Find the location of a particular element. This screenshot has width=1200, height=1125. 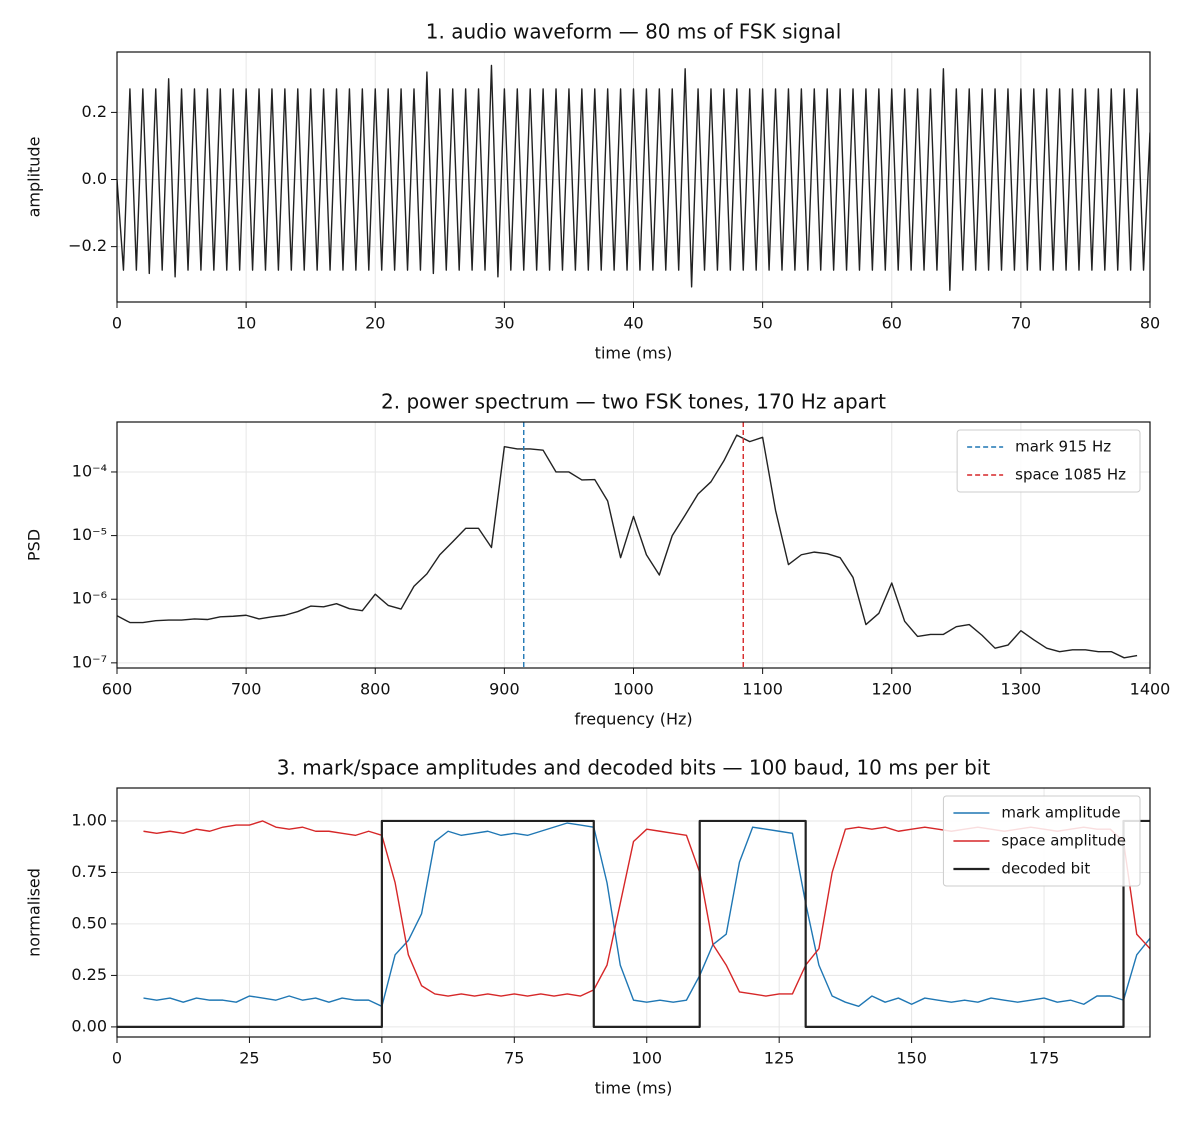

x-tick-label: 700 is located at coordinates (246, 689).